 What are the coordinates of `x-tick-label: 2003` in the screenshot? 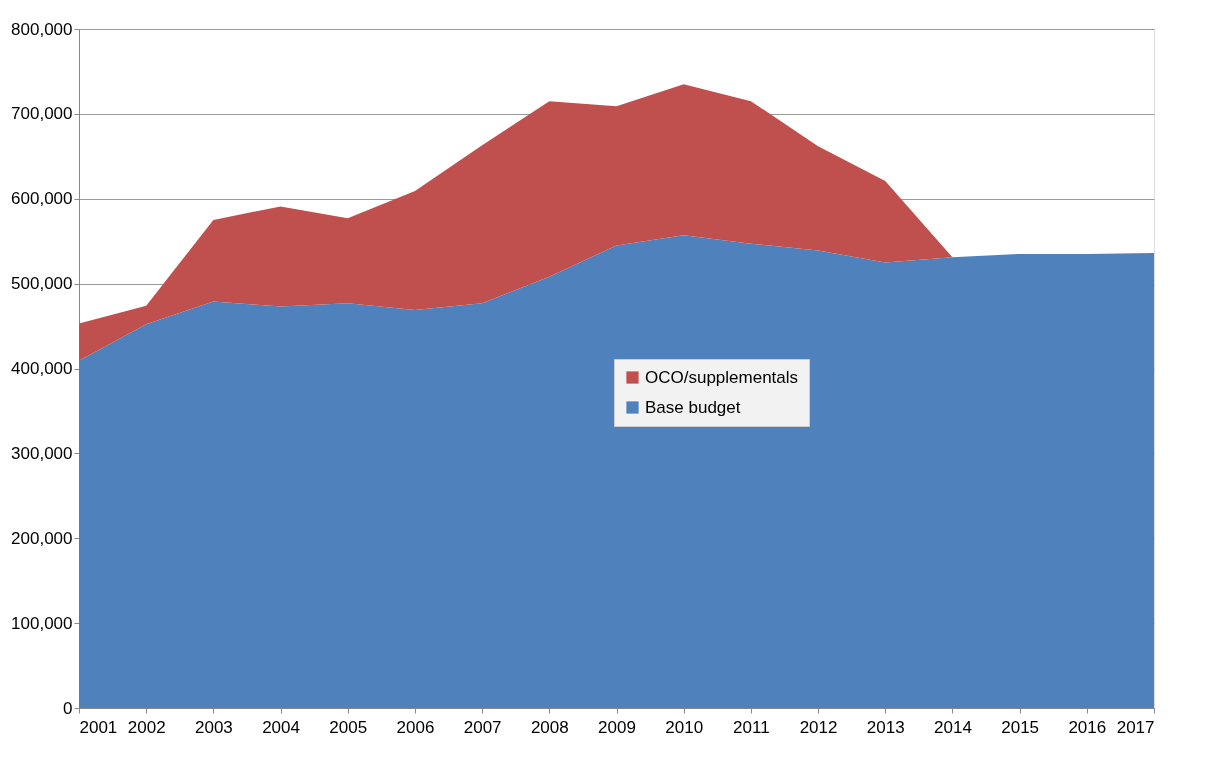 It's located at (213, 727).